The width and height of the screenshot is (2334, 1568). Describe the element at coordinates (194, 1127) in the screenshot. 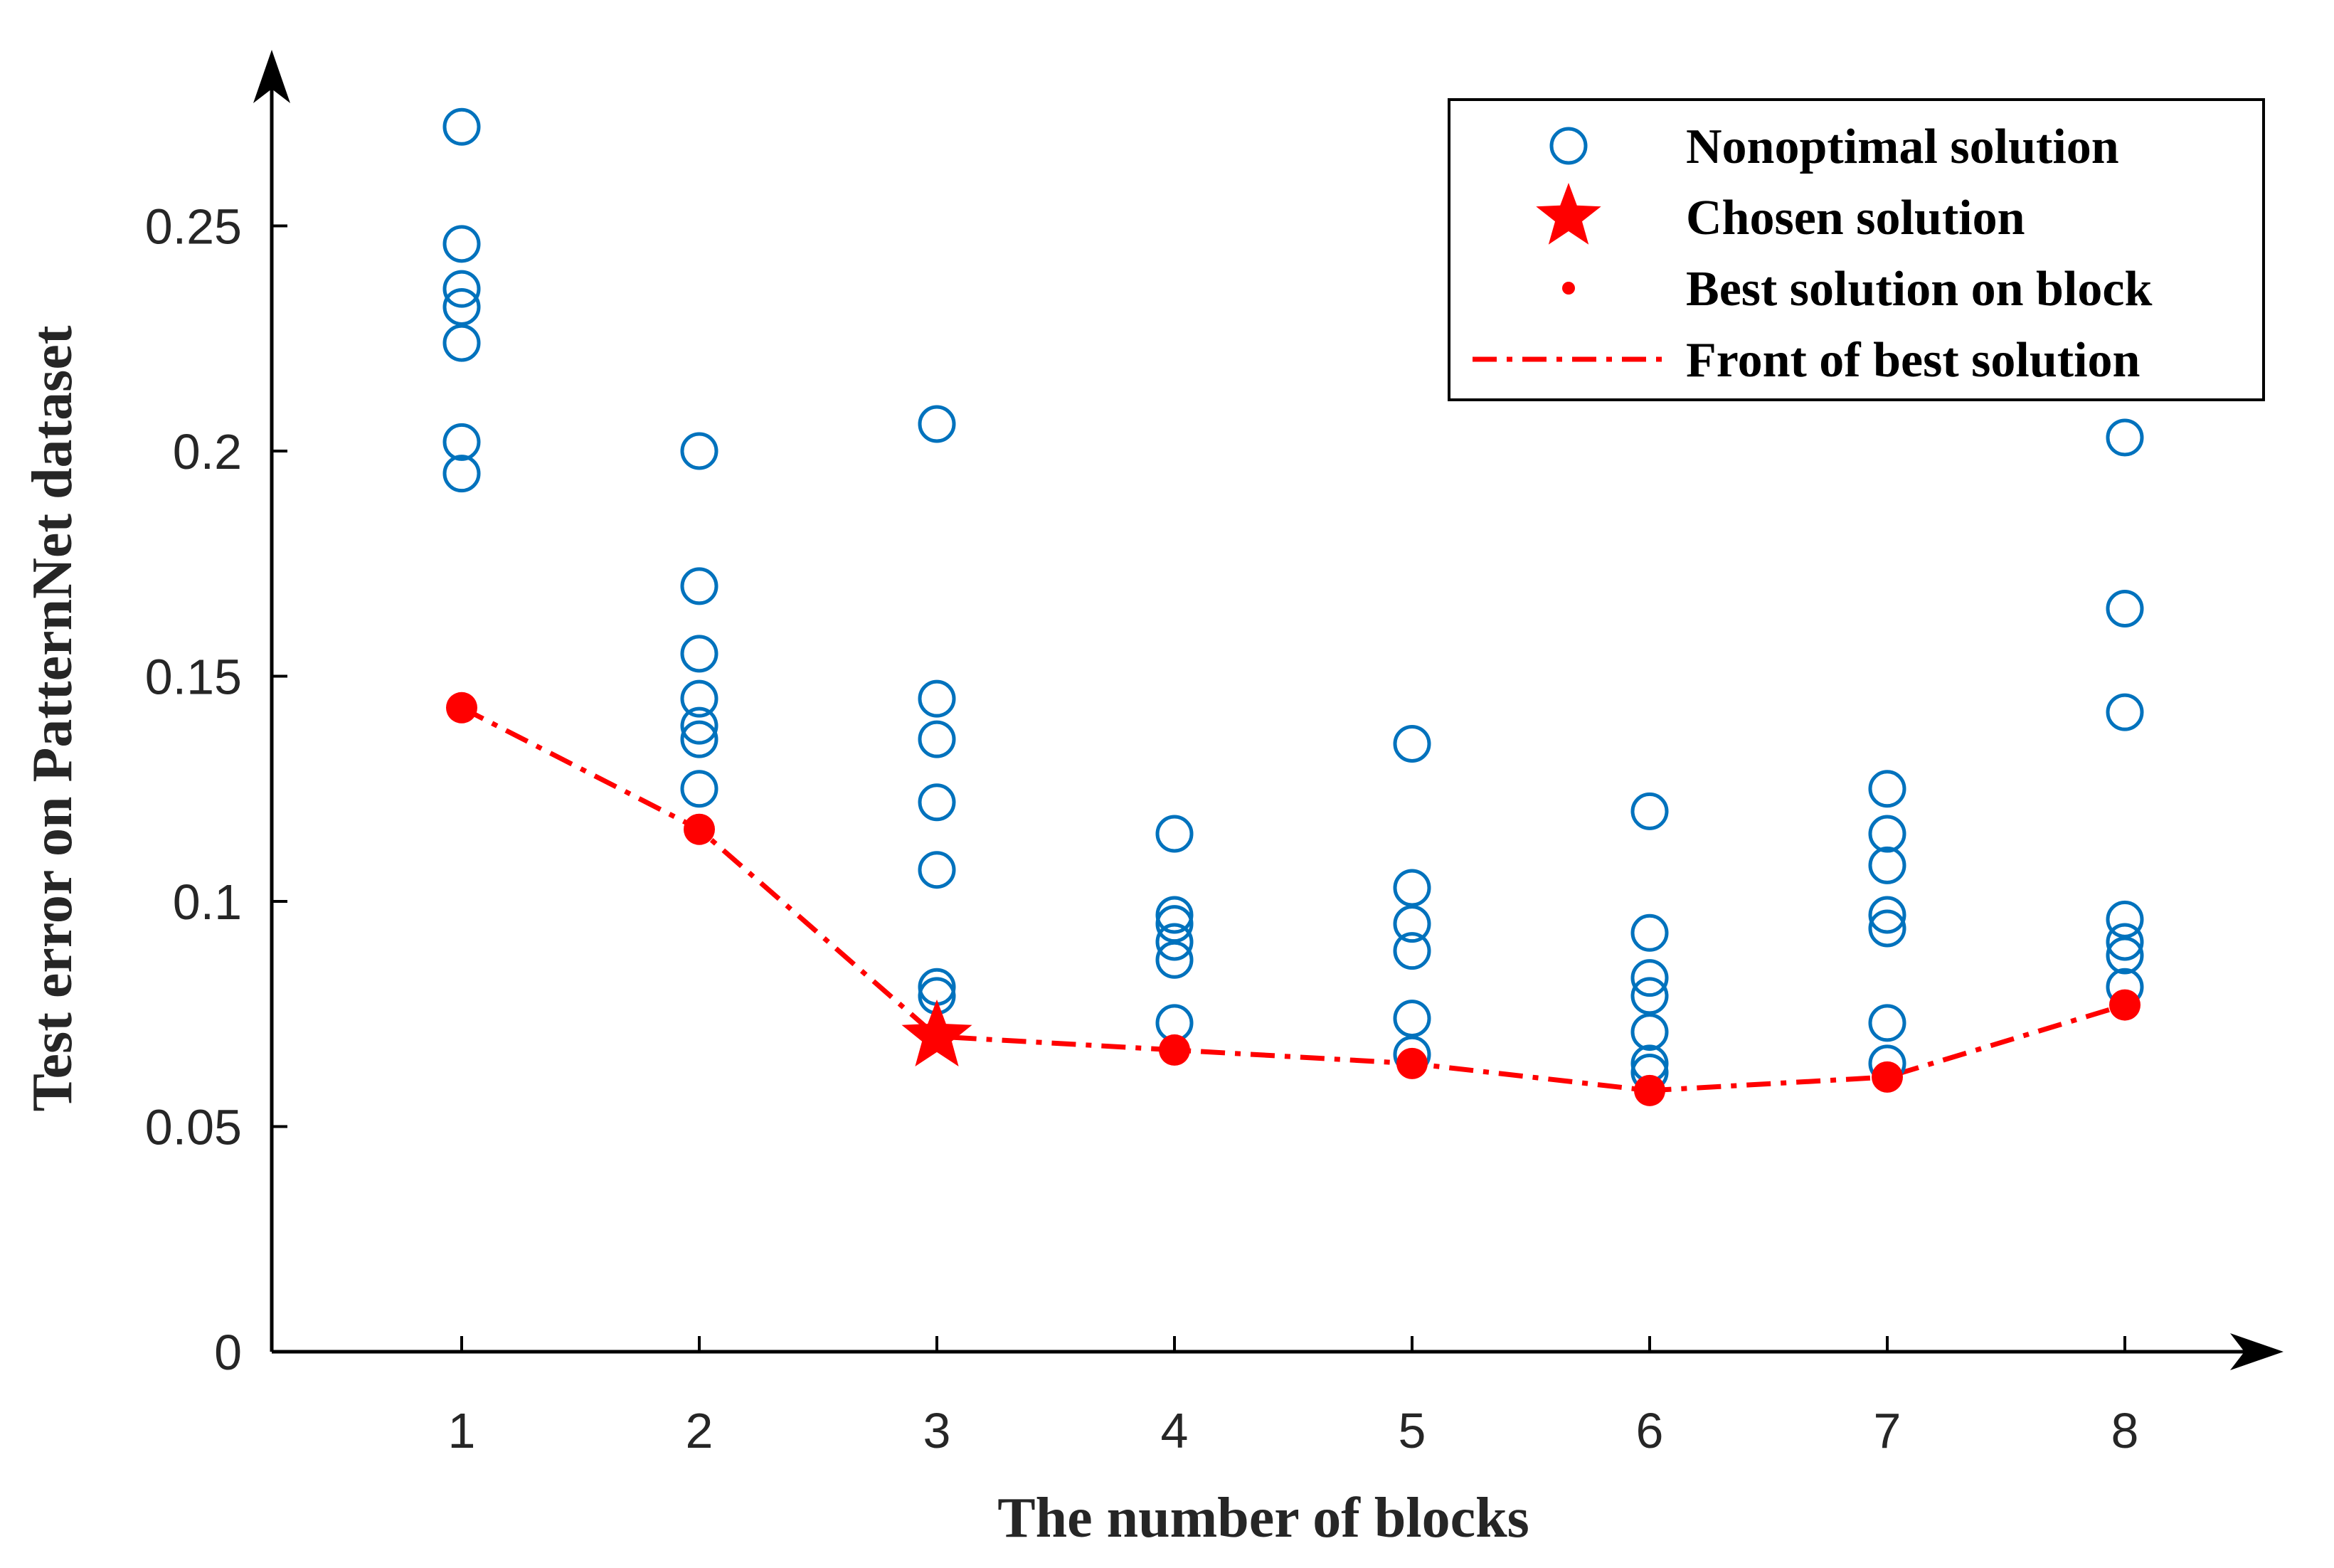

I see `y-tick-label: 0.05` at that location.